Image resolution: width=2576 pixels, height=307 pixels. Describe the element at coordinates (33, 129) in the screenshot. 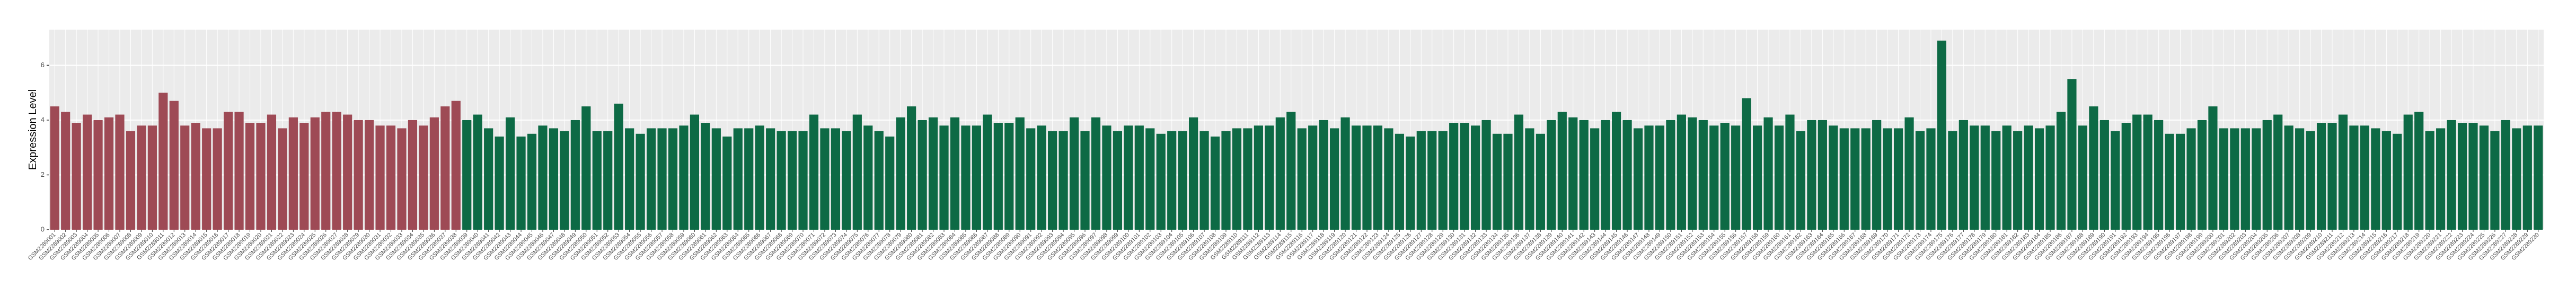

I see `y-axis-label: Expression Level` at that location.